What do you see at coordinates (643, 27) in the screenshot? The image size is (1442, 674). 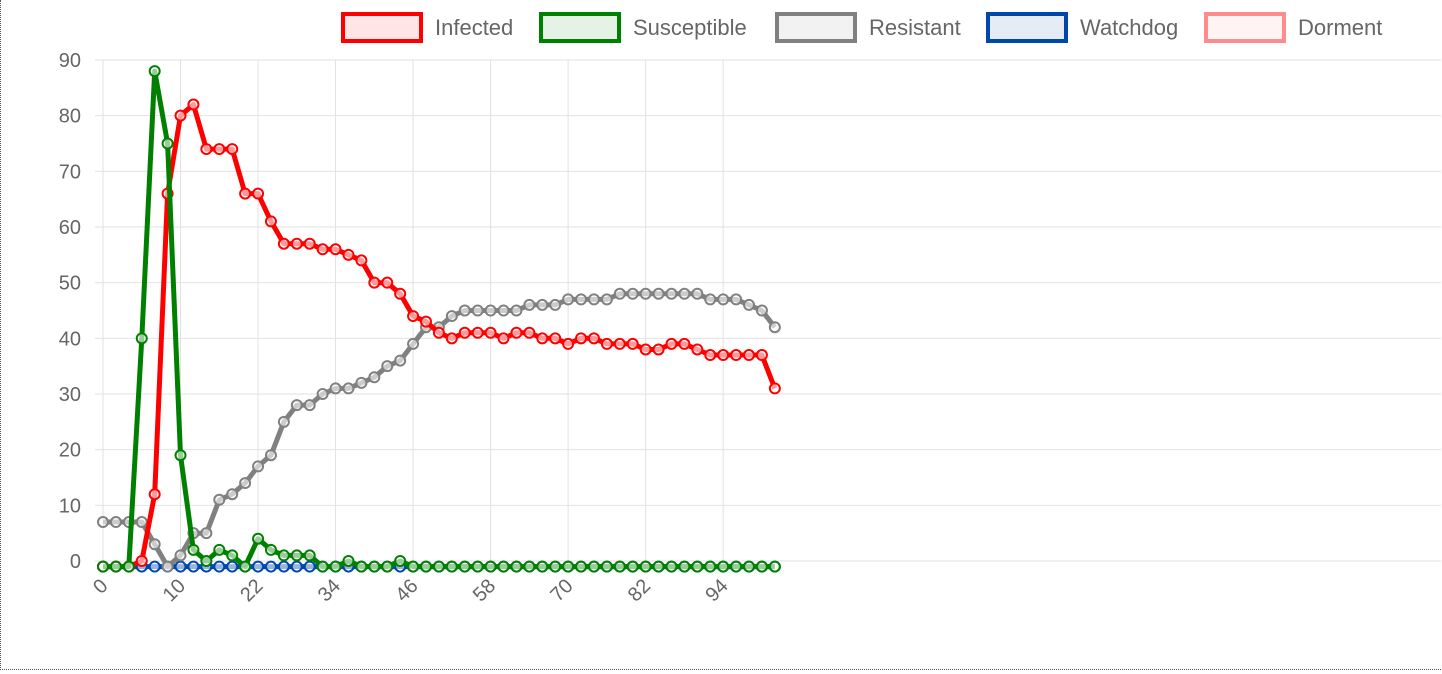 I see `legend-item-susceptible: Susceptible` at bounding box center [643, 27].